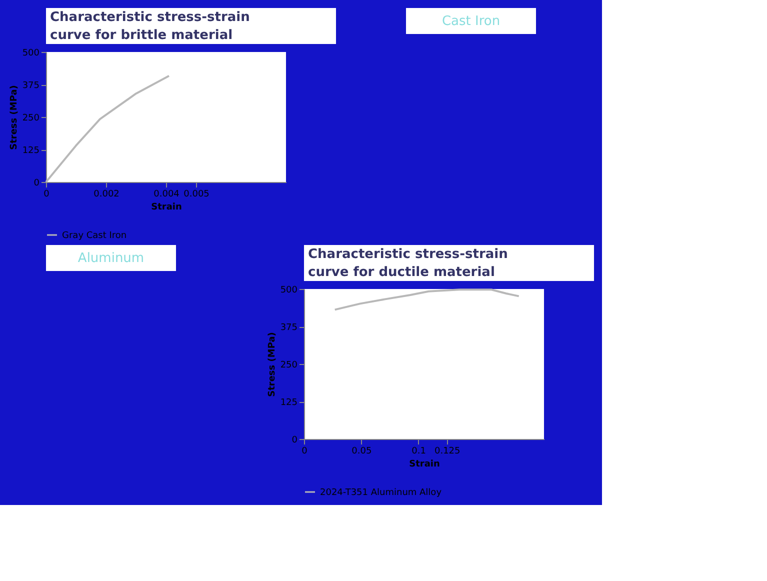  What do you see at coordinates (381, 493) in the screenshot?
I see `legend-label: 2024-T351 Aluminum Alloy` at bounding box center [381, 493].